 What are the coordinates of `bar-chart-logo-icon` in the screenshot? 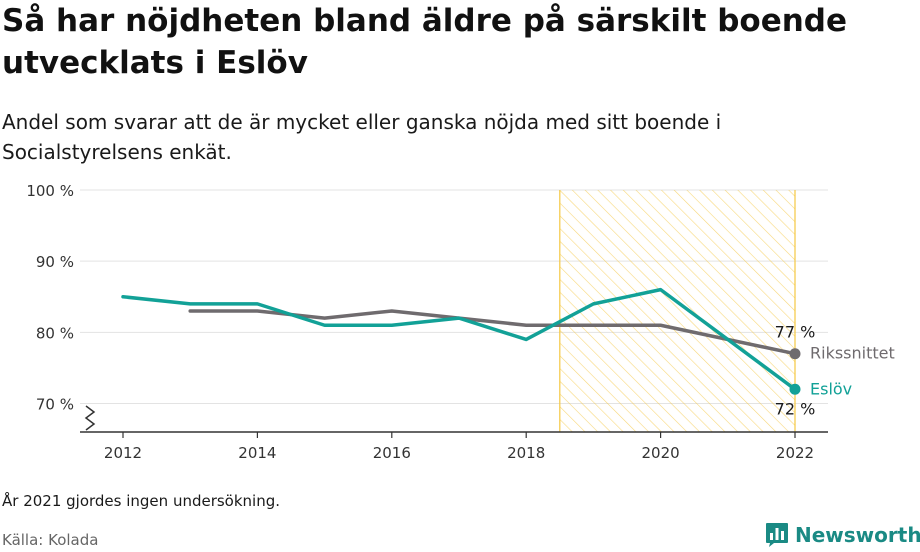 It's located at (777, 535).